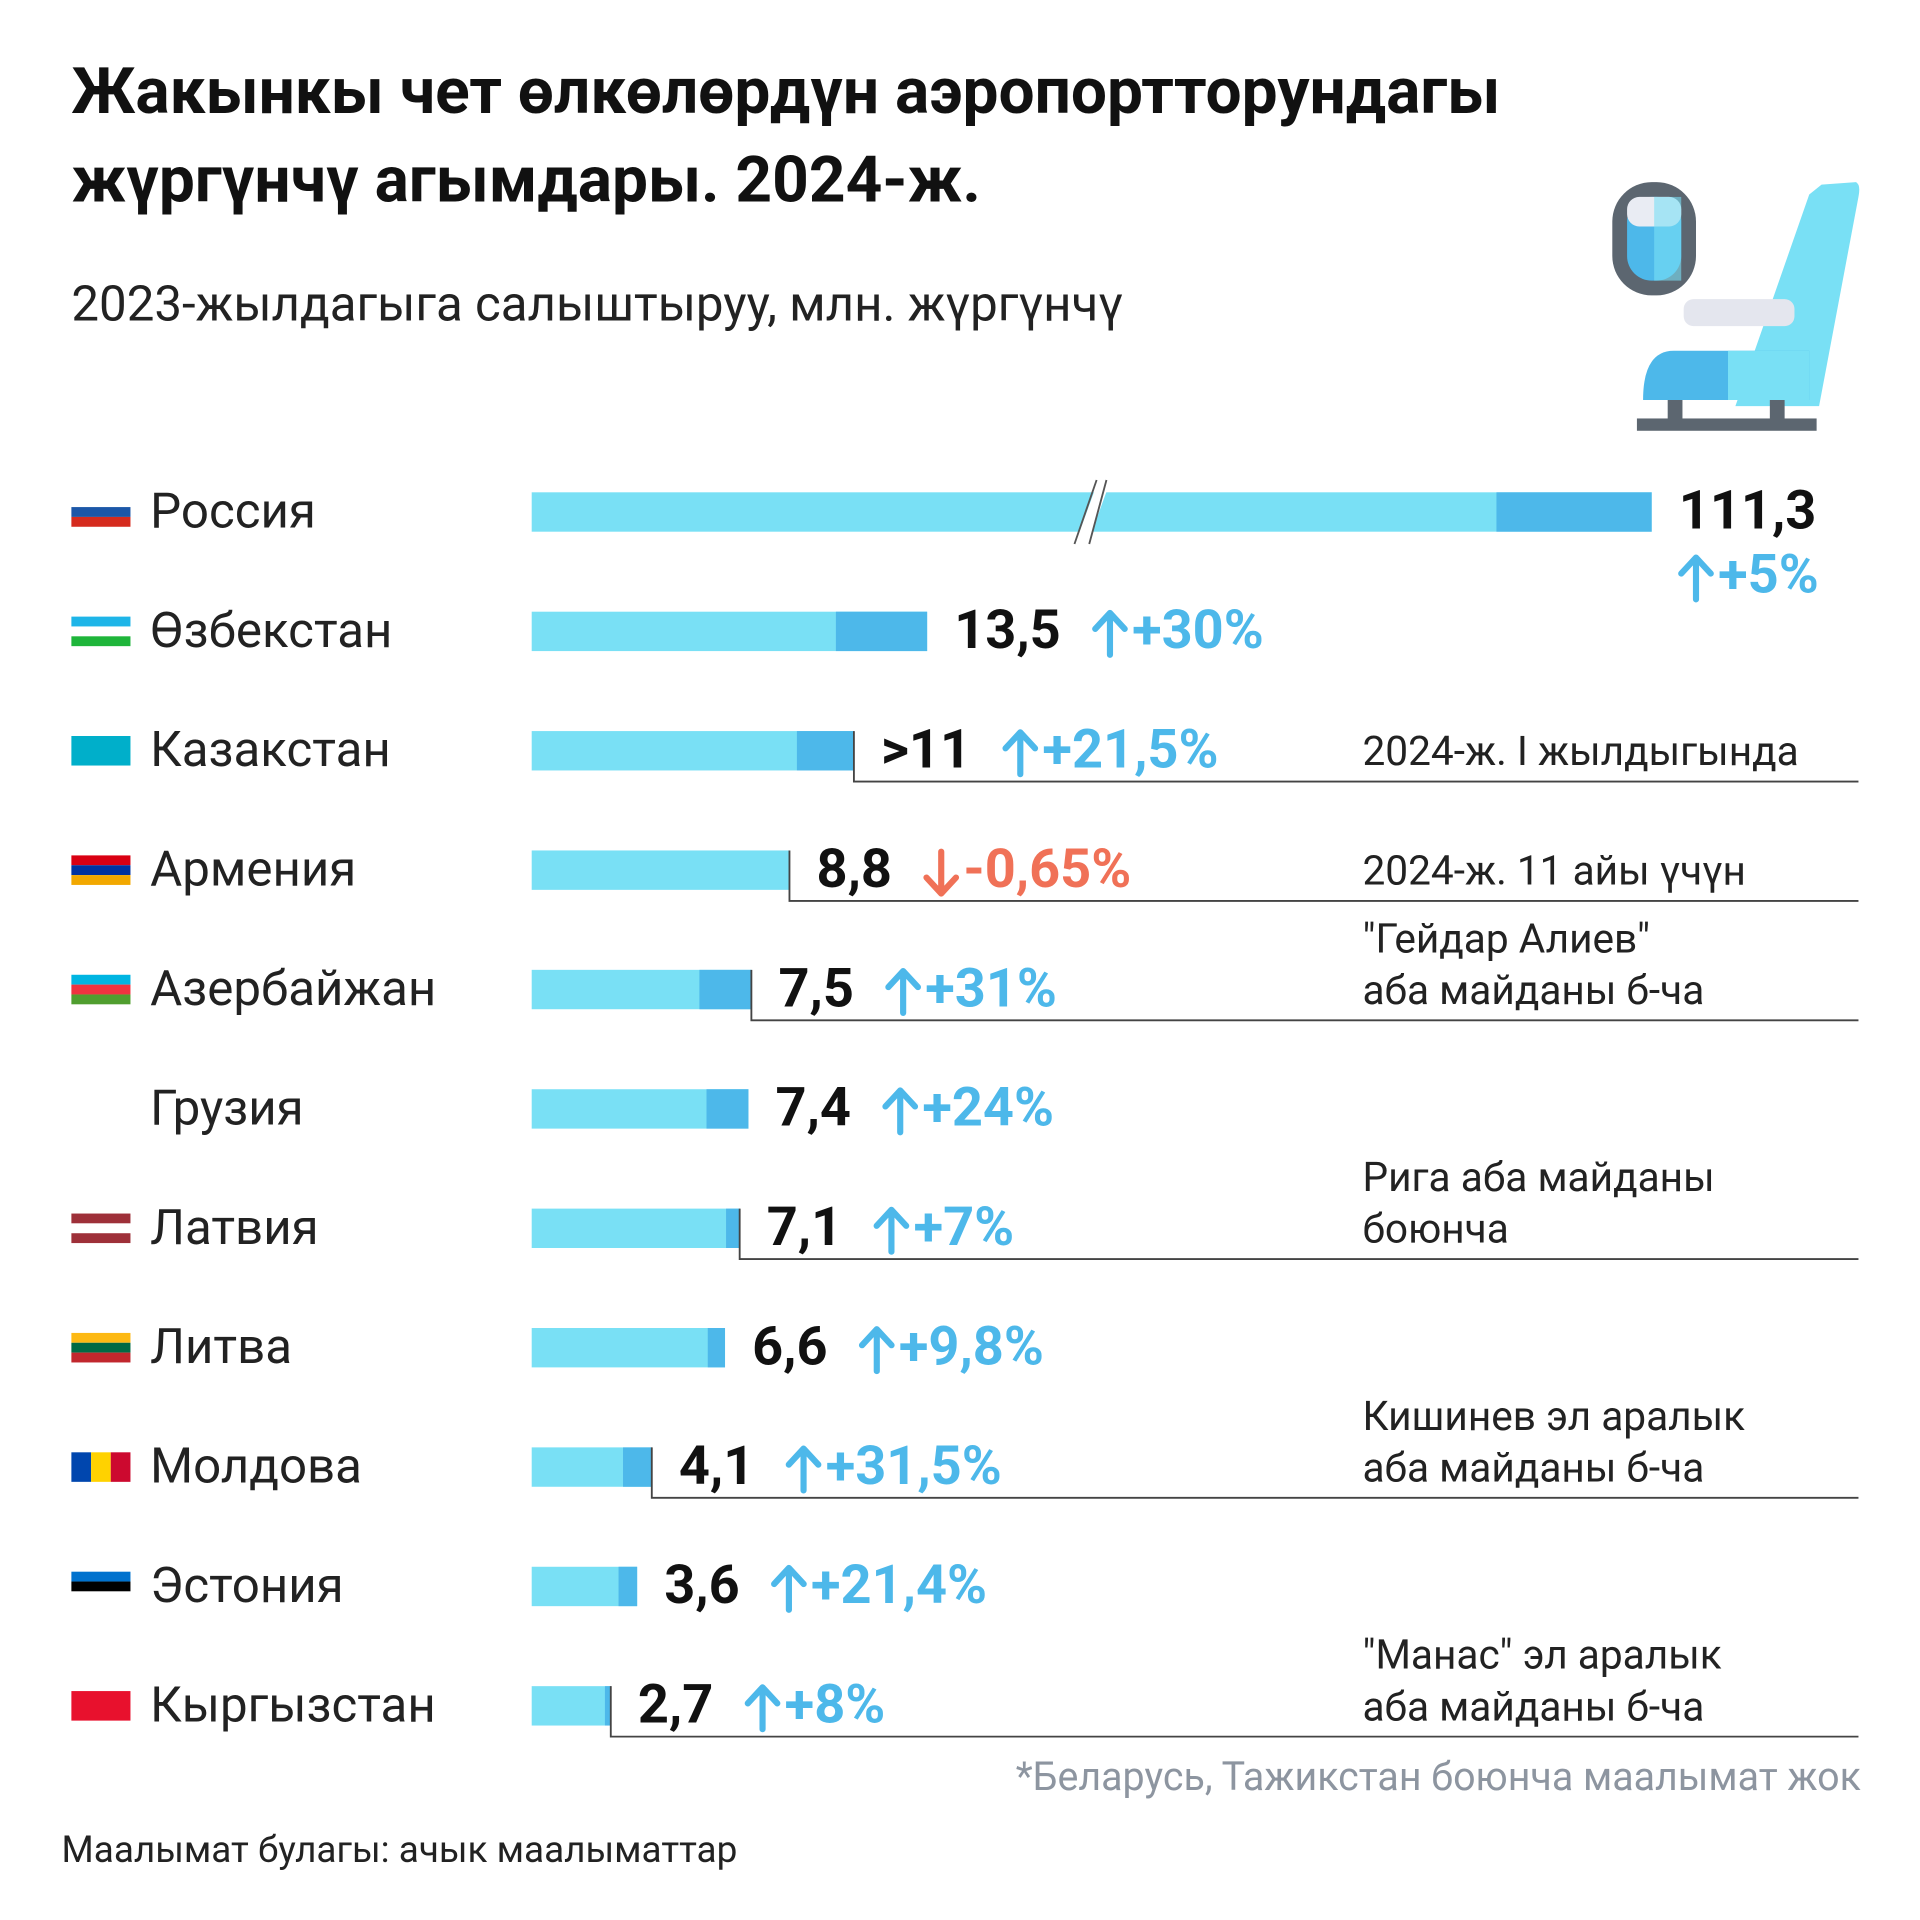 Image resolution: width=1920 pixels, height=1920 pixels. I want to click on category-label: Кыргызстан, so click(293, 1705).